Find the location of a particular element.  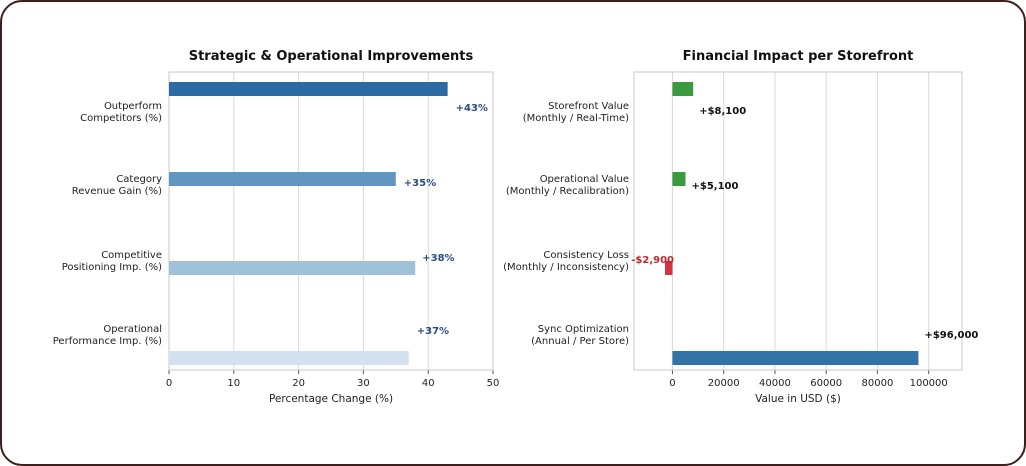

y-tick-label: Operational is located at coordinates (132, 329).